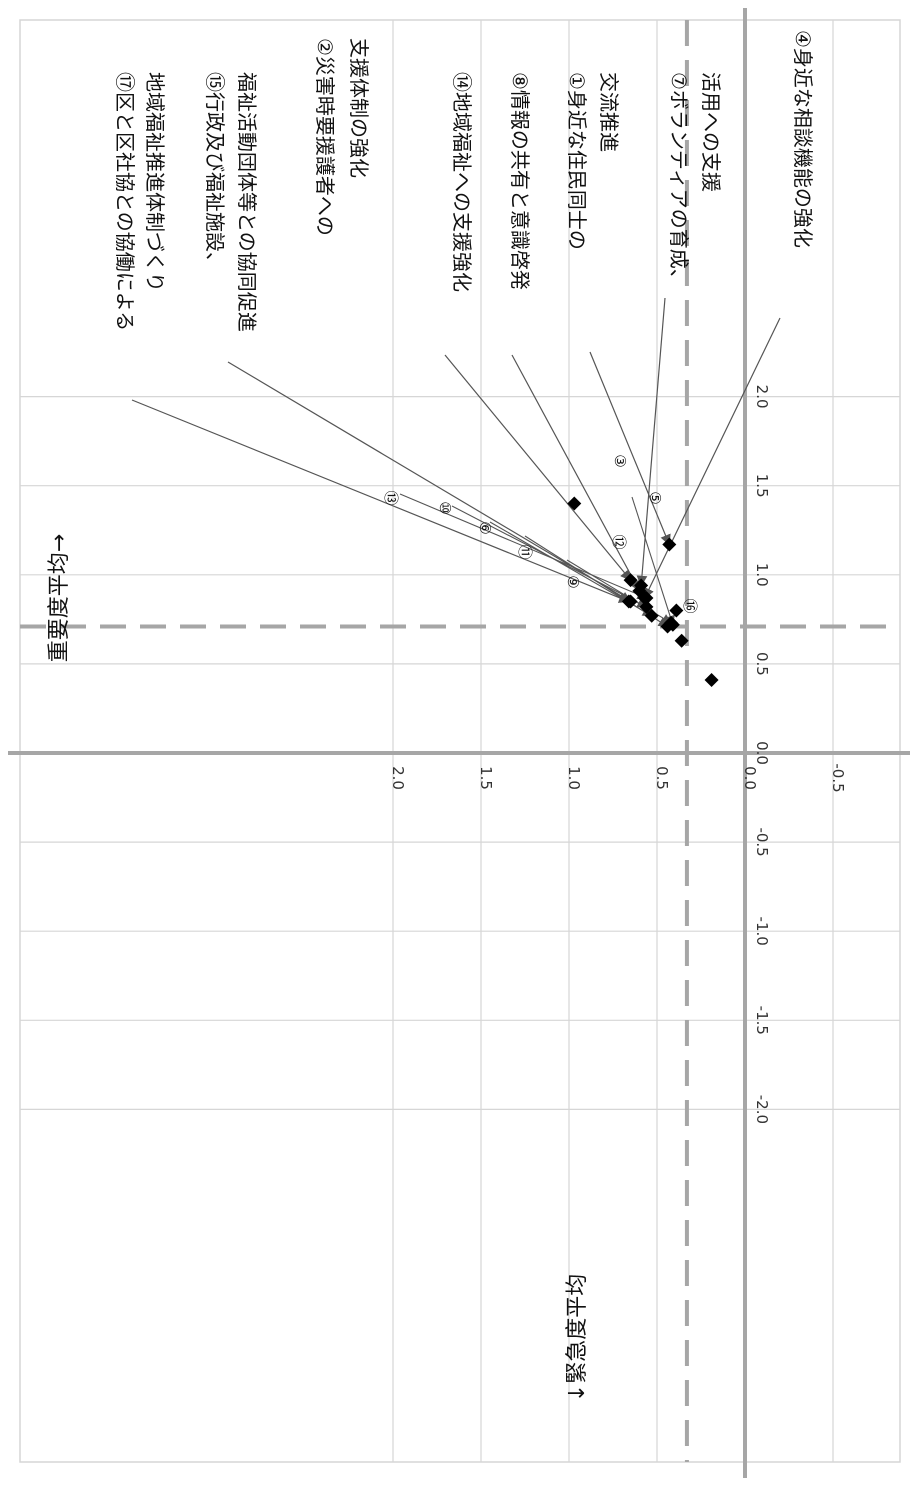  What do you see at coordinates (486, 778) in the screenshot?
I see `y-tick-label: 1.5` at bounding box center [486, 778].